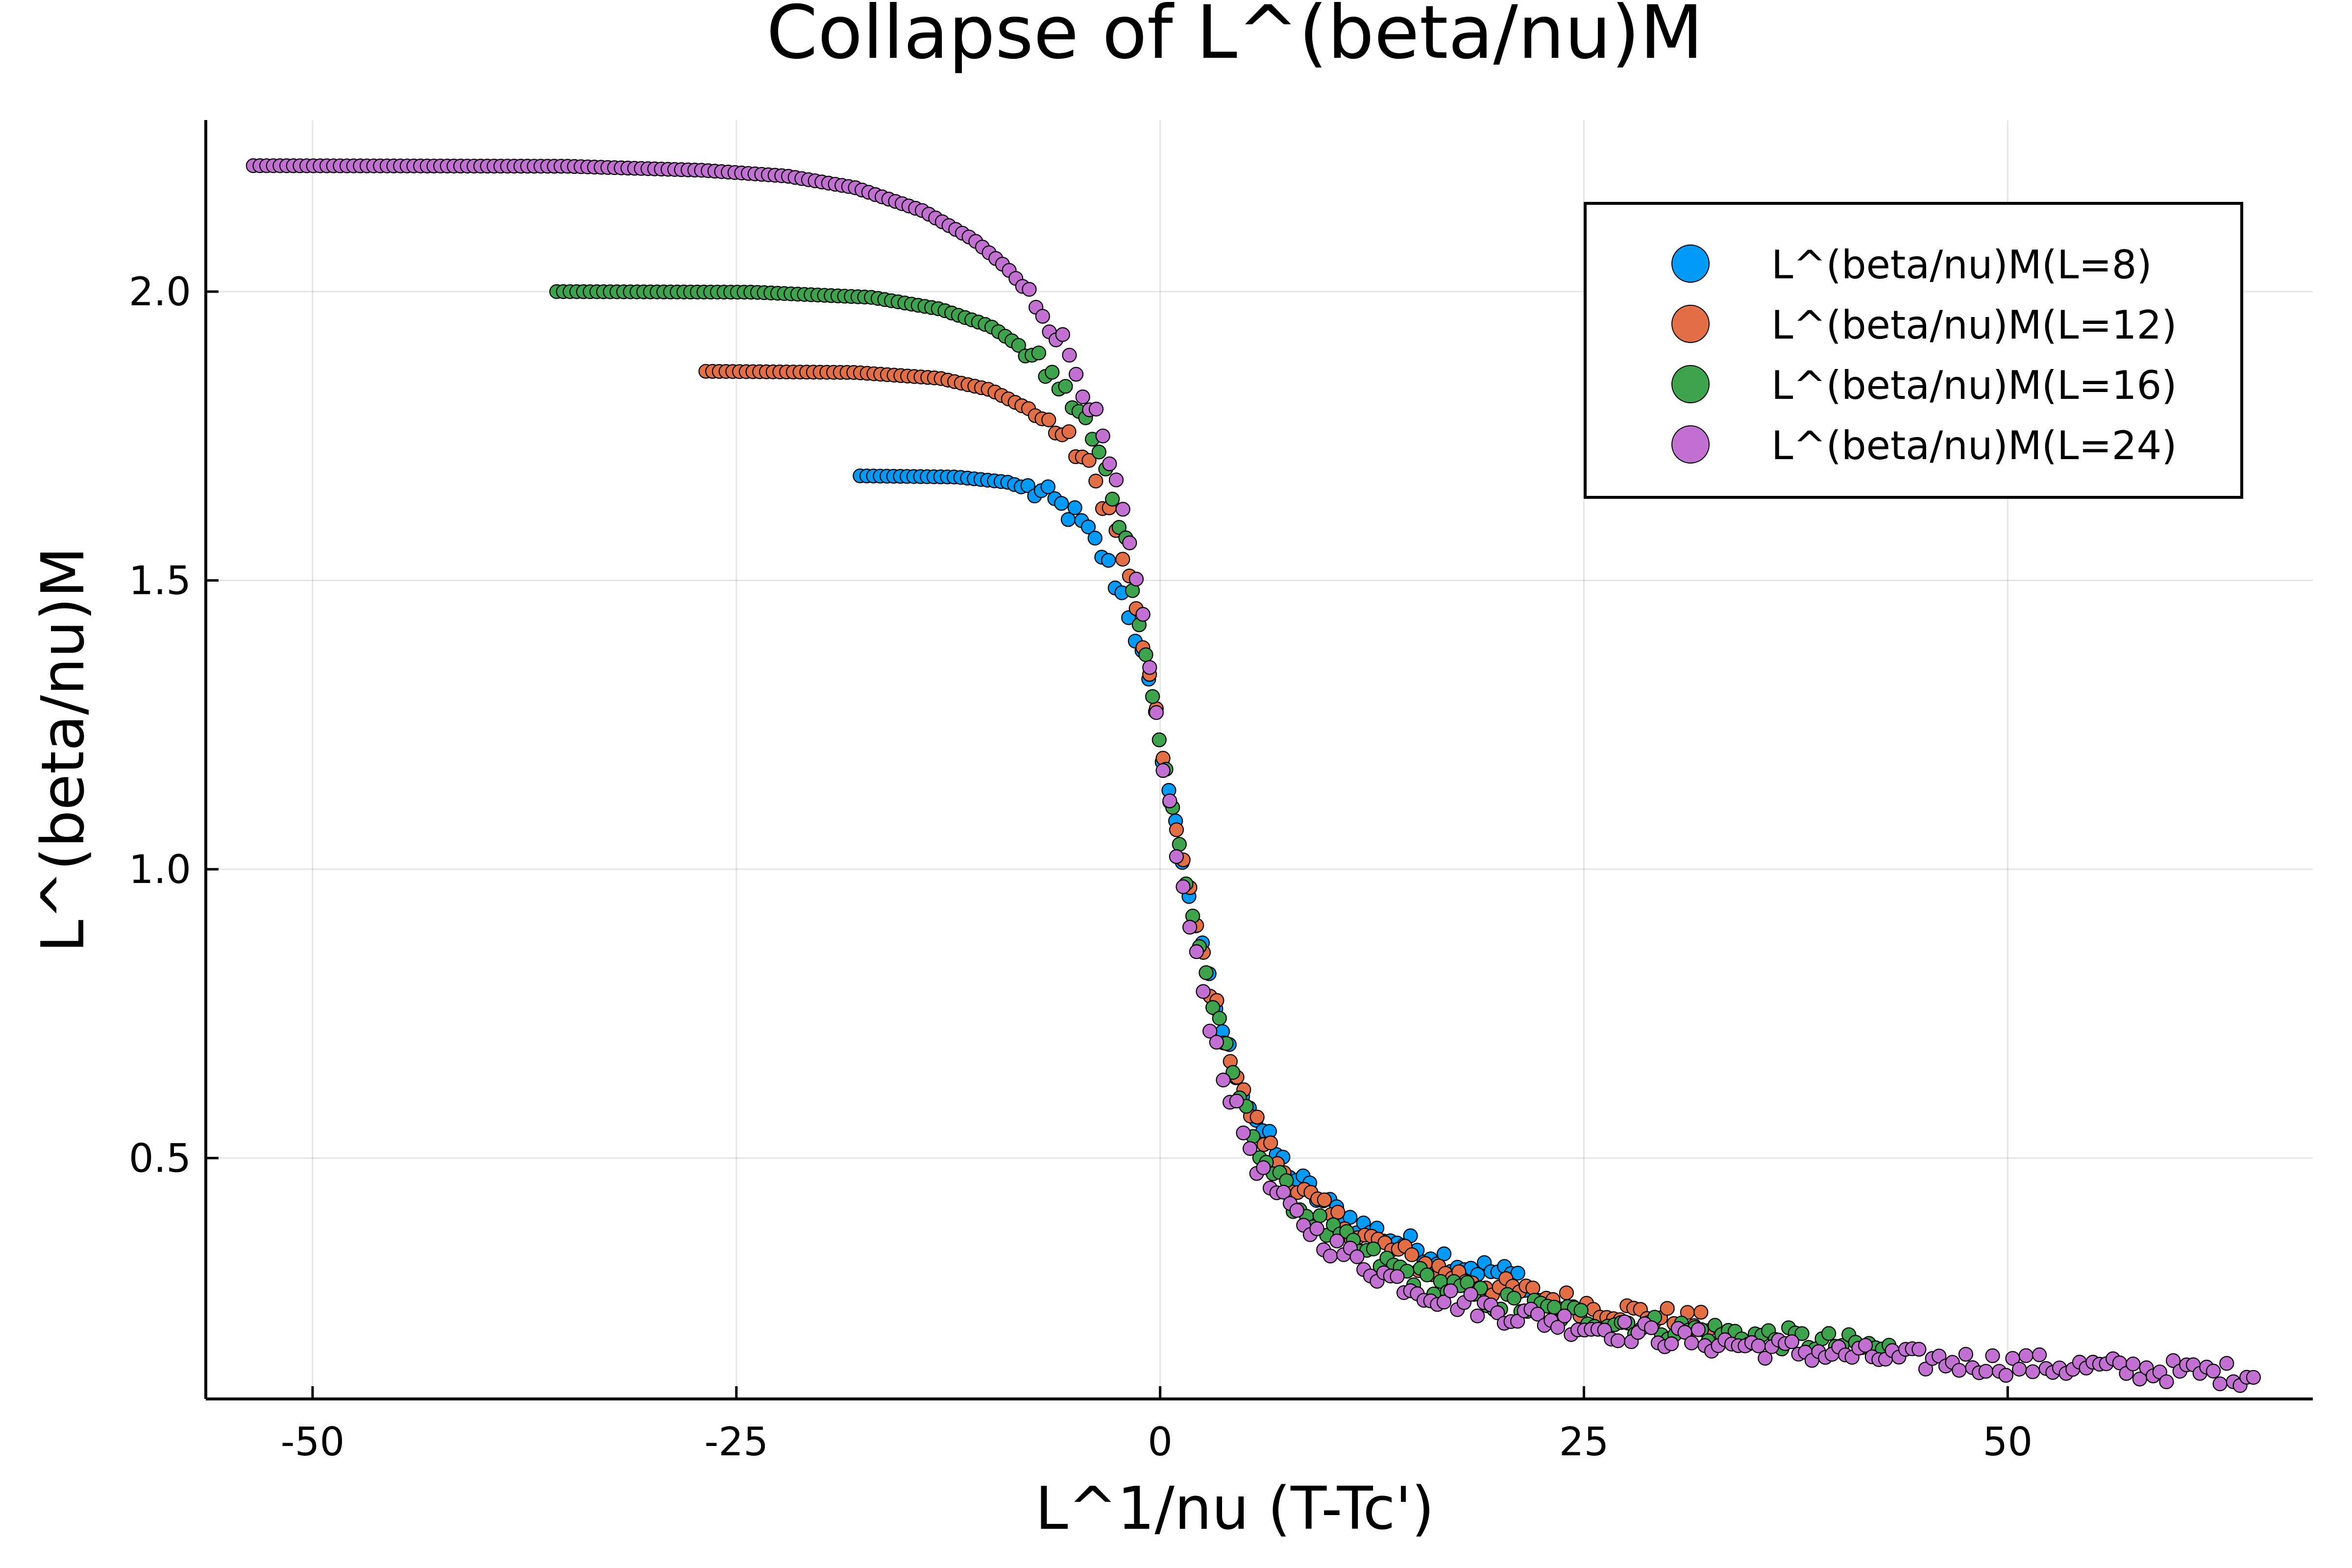 This screenshot has height=1568, width=2352. I want to click on x-tick-label: -25, so click(736, 1442).